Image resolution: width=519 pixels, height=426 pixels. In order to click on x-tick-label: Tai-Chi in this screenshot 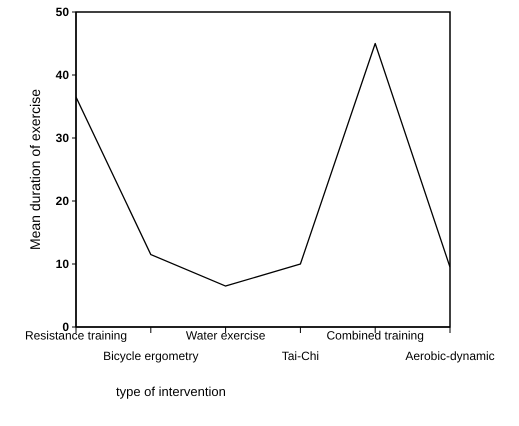, I will do `click(301, 355)`.